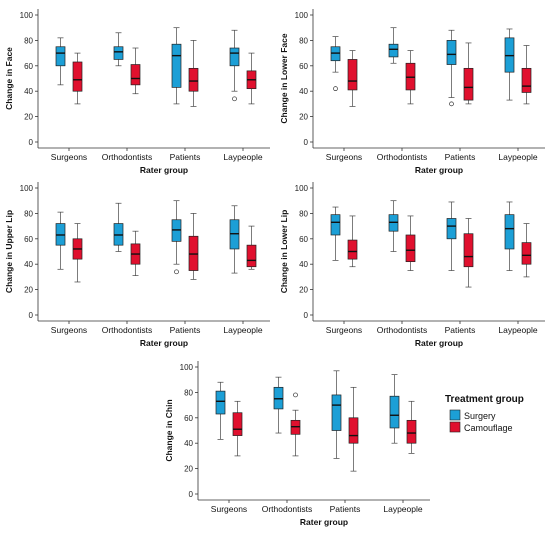 The width and height of the screenshot is (550, 533). I want to click on y-axis-label: Change in Chin, so click(169, 430).